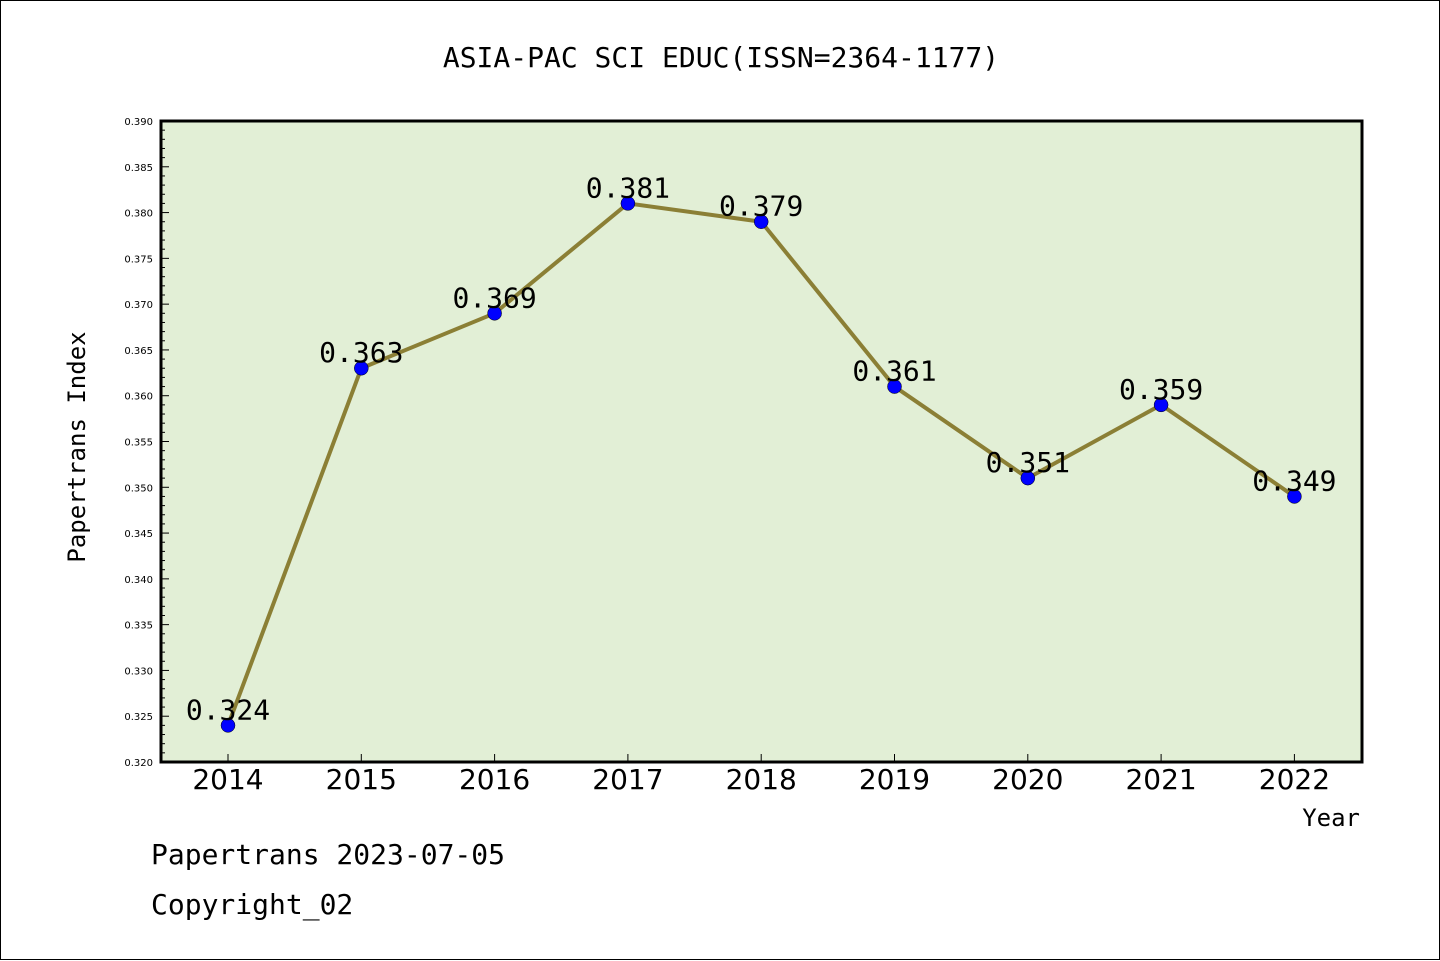 This screenshot has height=961, width=1440. Describe the element at coordinates (361, 352) in the screenshot. I see `data-label: 0.363` at that location.